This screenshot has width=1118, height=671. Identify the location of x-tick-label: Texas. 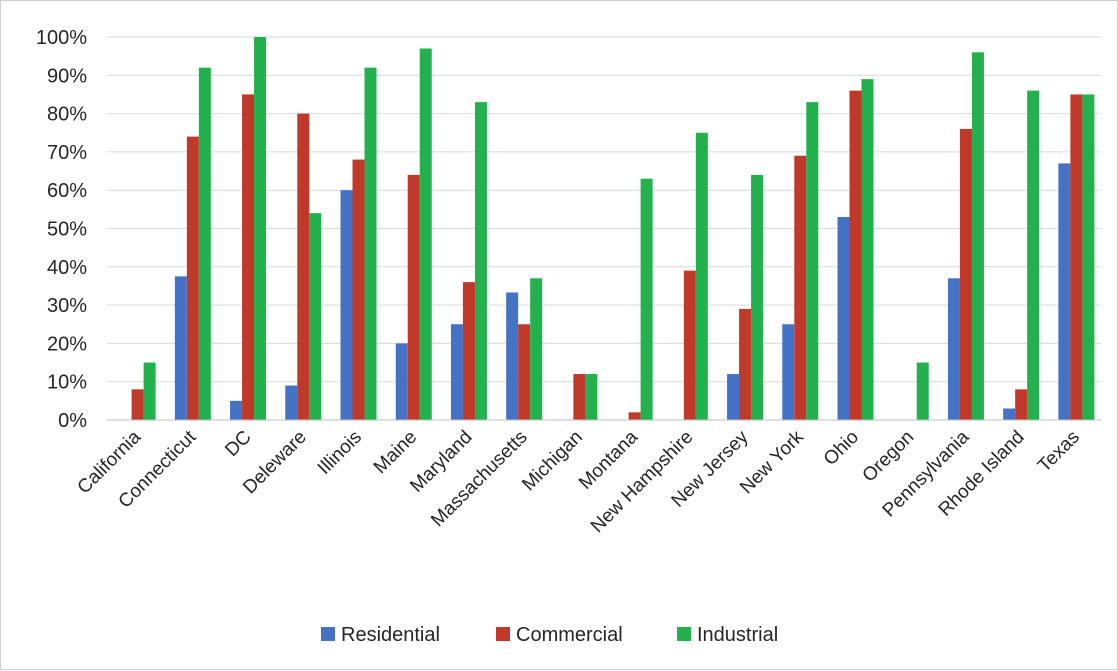
(1059, 452).